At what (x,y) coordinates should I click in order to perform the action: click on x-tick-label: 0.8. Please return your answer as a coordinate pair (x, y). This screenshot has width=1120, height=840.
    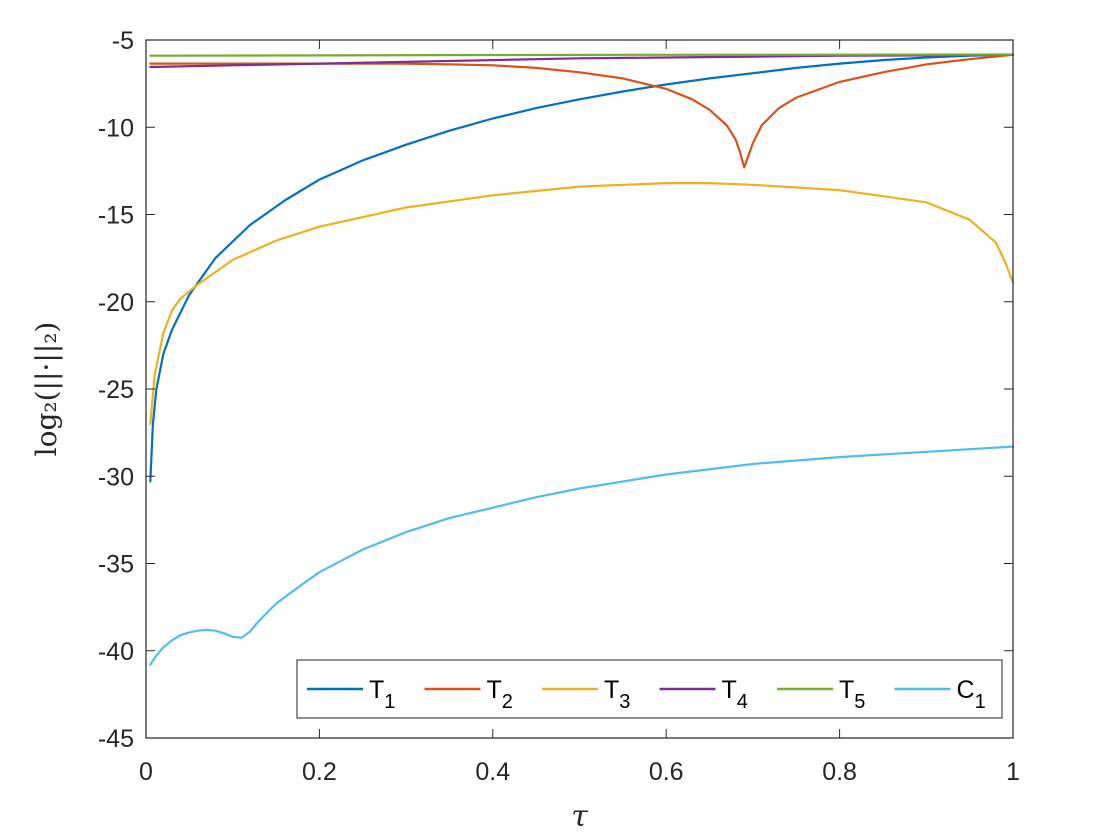
    Looking at the image, I should click on (839, 772).